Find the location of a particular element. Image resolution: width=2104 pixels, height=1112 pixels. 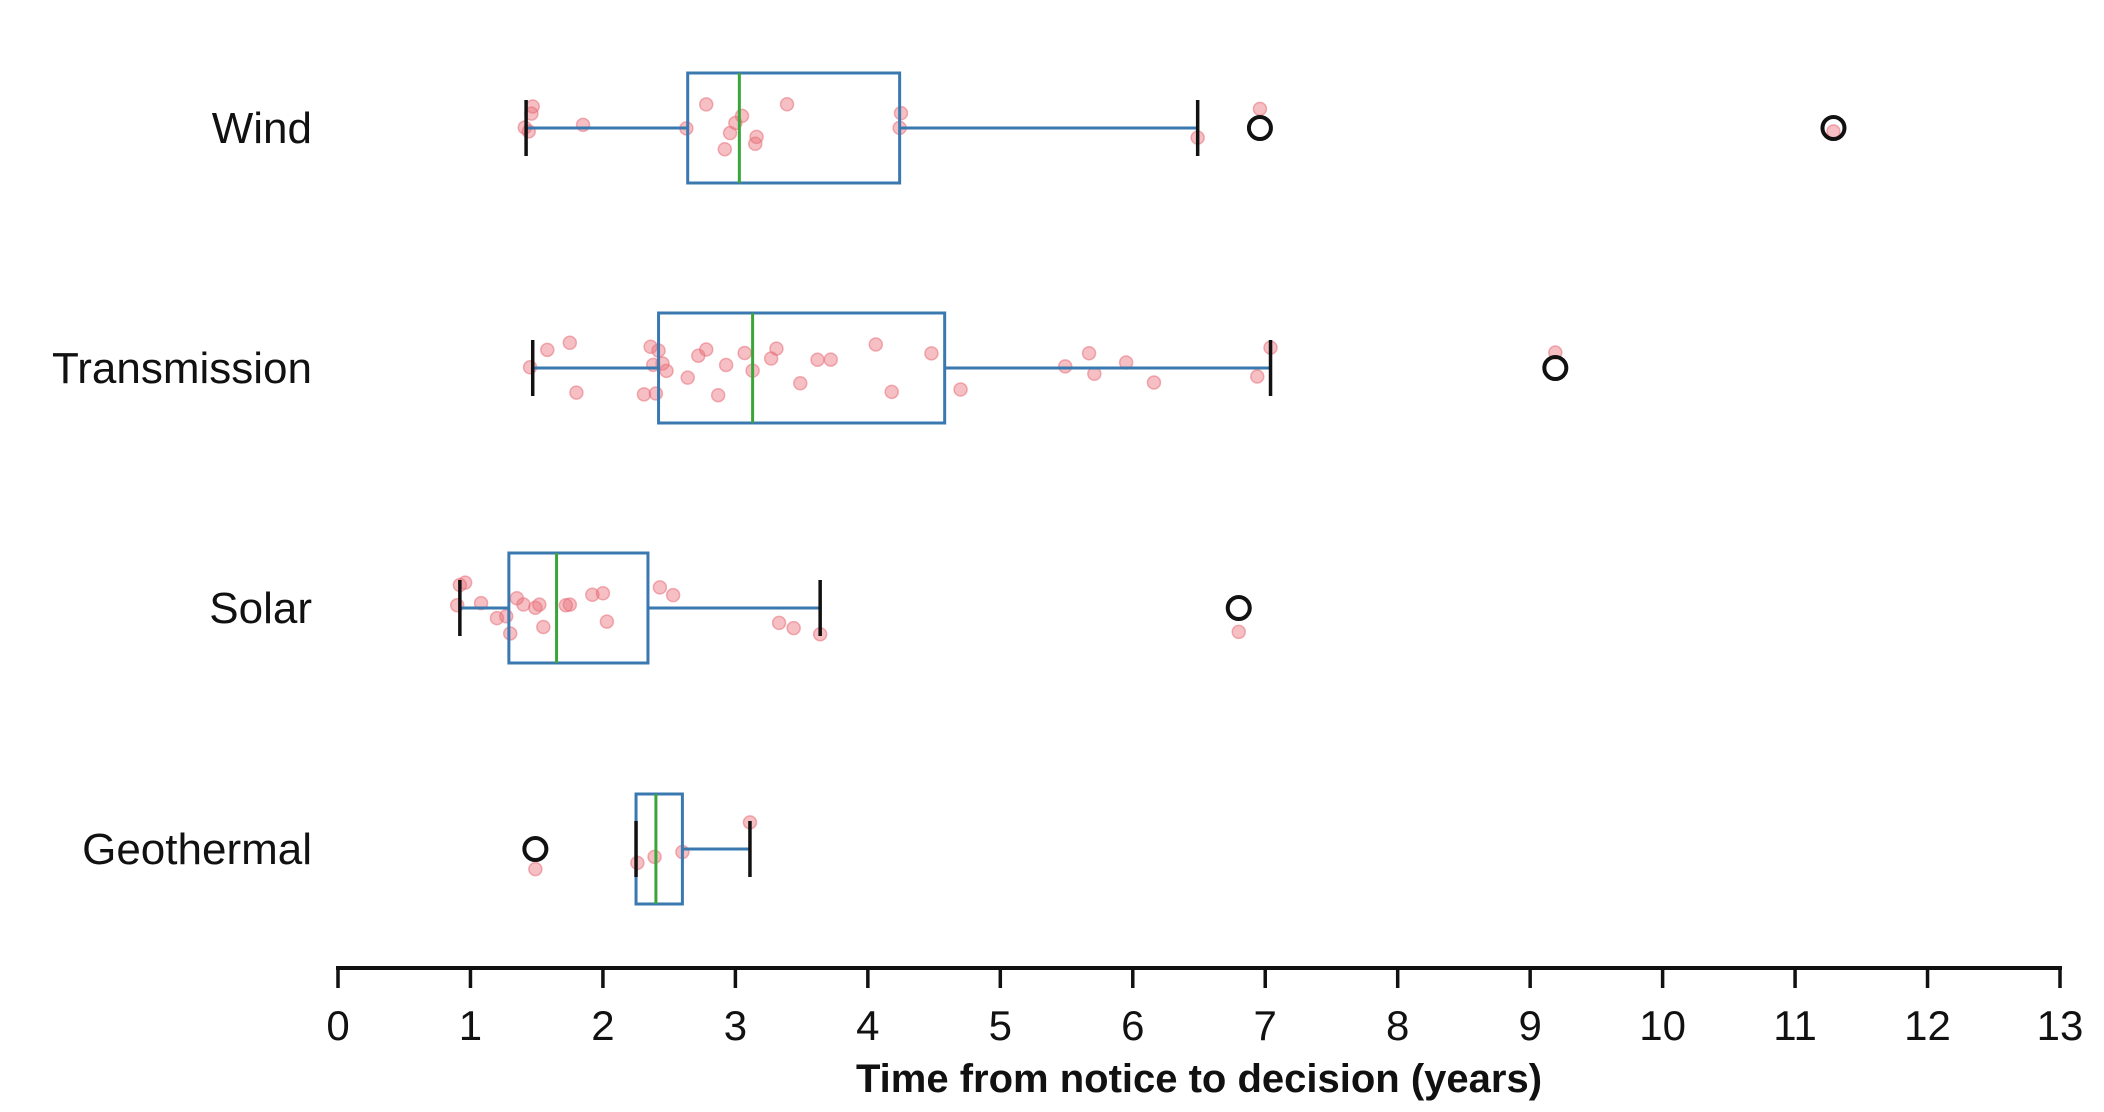

box-group-wind is located at coordinates (862, 128).